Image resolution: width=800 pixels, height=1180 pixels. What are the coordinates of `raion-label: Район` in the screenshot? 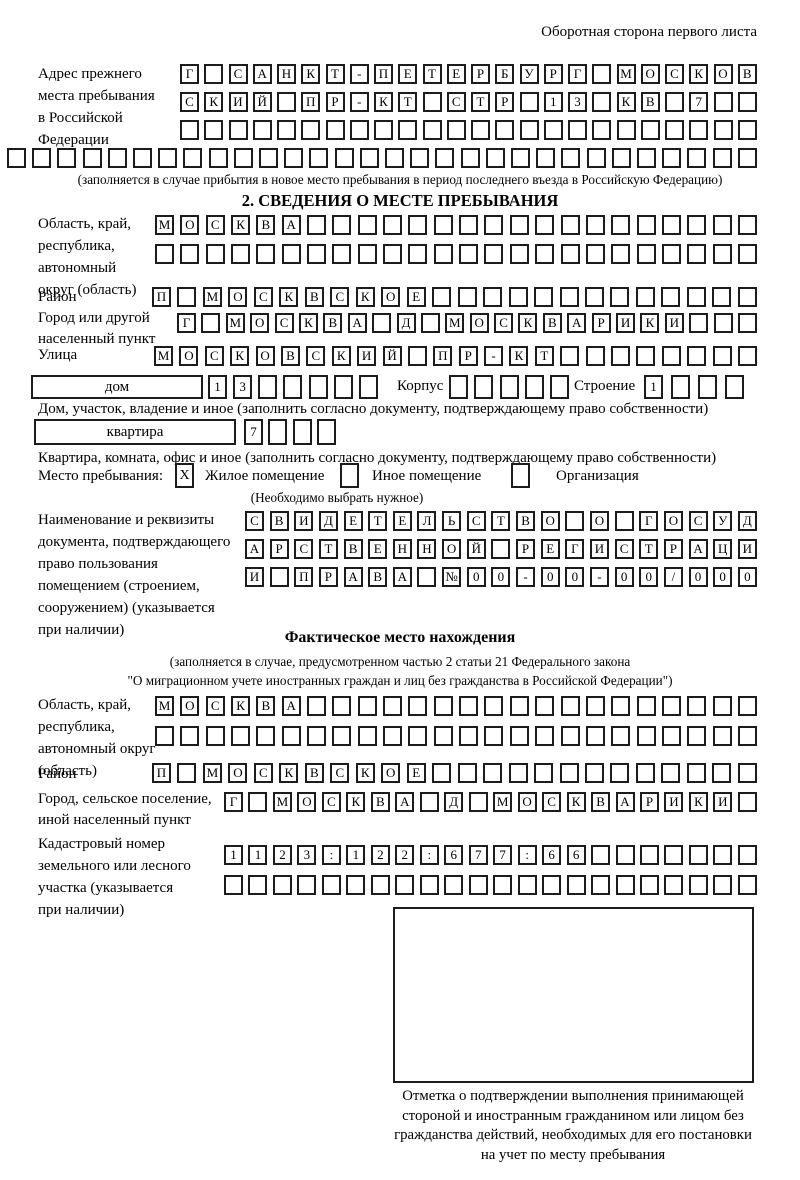 It's located at (57, 297).